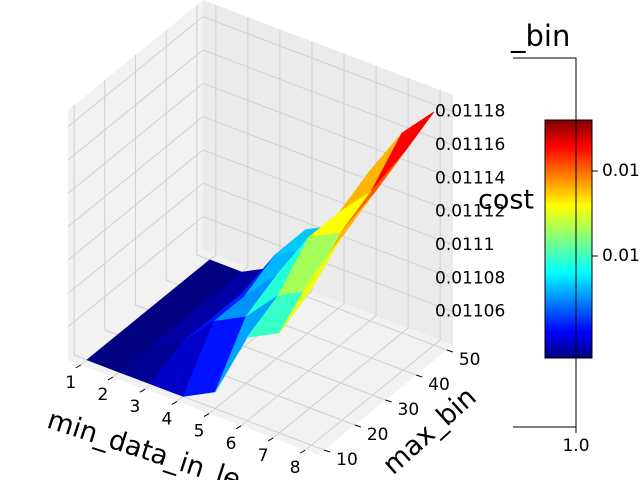  What do you see at coordinates (575, 446) in the screenshot?
I see `second-axis-tick-label: 1.0` at bounding box center [575, 446].